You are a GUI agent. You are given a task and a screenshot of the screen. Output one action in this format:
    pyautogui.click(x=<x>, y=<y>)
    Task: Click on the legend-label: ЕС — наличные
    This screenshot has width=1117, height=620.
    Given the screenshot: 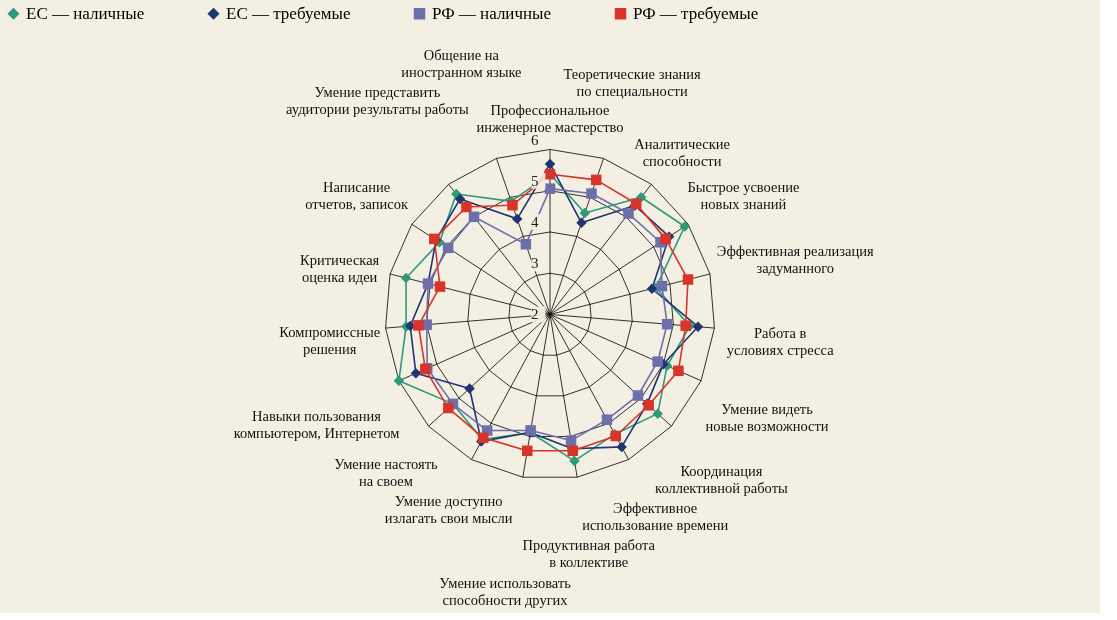 What is the action you would take?
    pyautogui.click(x=85, y=13)
    